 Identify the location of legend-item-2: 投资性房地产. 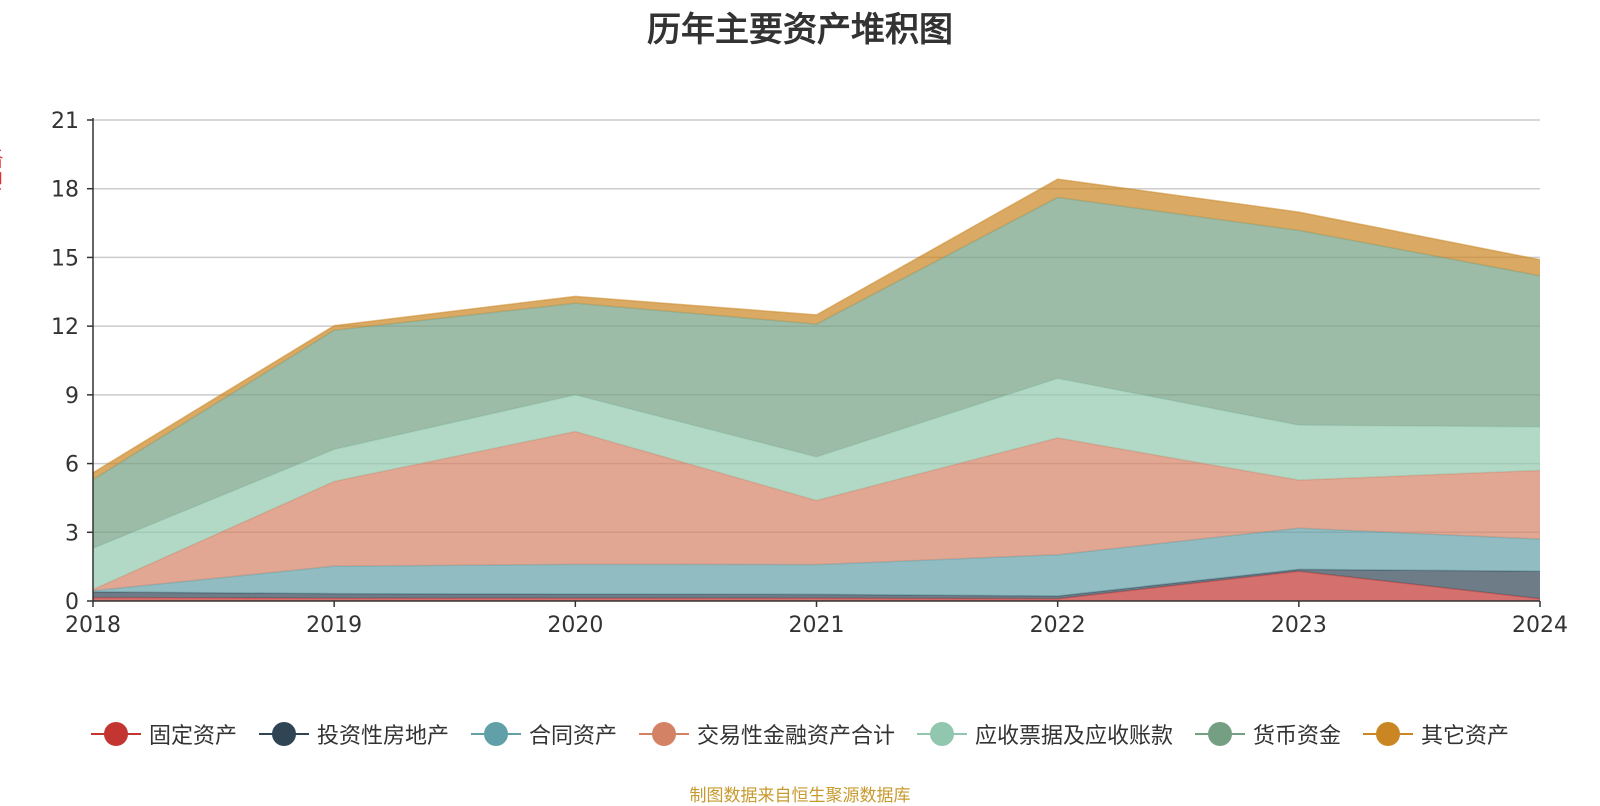
(353, 734).